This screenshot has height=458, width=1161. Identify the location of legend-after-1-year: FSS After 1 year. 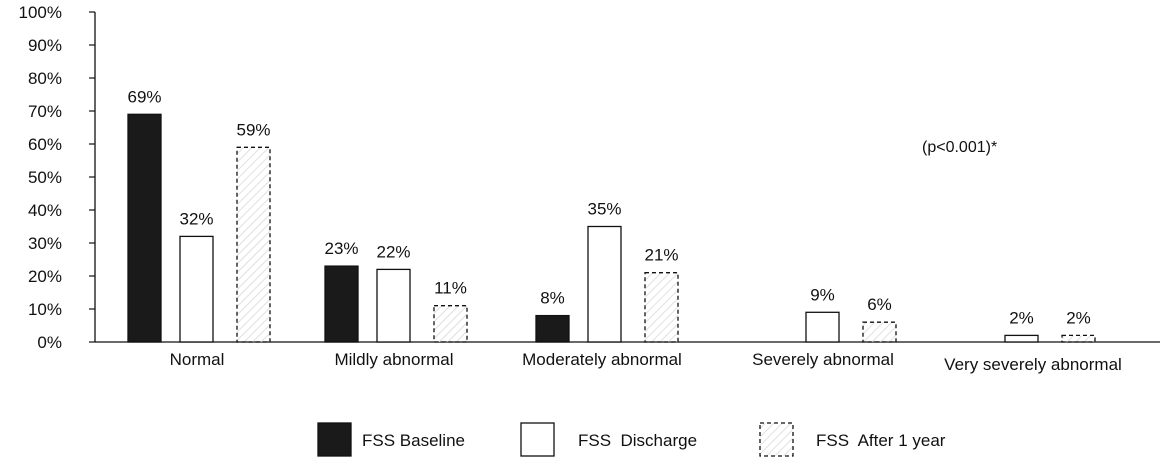
(852, 439).